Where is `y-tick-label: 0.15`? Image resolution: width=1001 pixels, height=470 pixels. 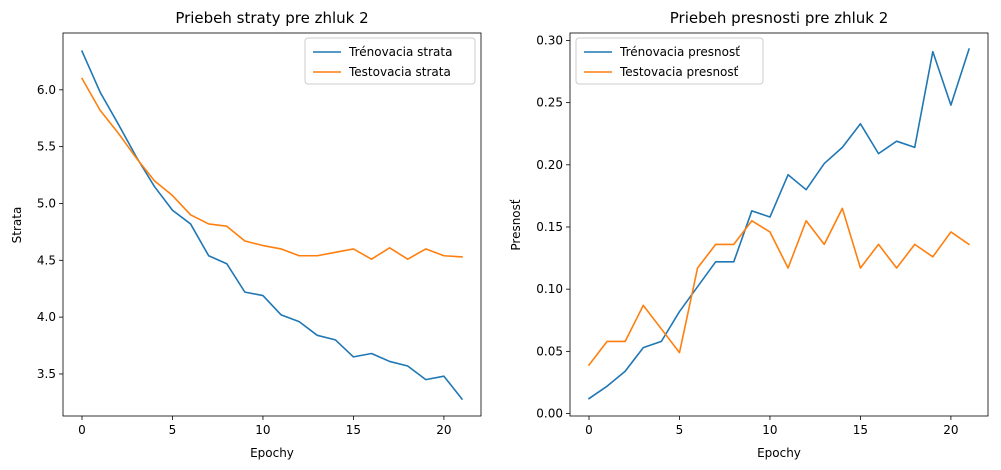 y-tick-label: 0.15 is located at coordinates (549, 227).